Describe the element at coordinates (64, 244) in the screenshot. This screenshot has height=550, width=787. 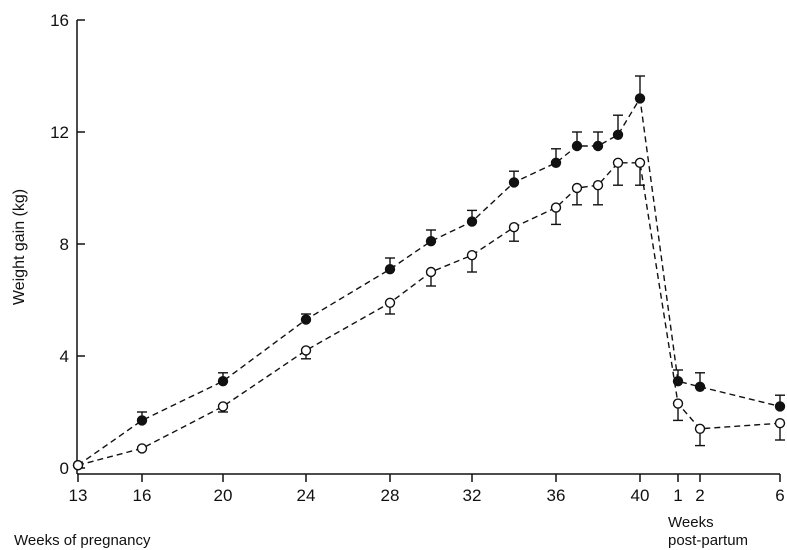
I see `y-tick-label-8: 8` at that location.